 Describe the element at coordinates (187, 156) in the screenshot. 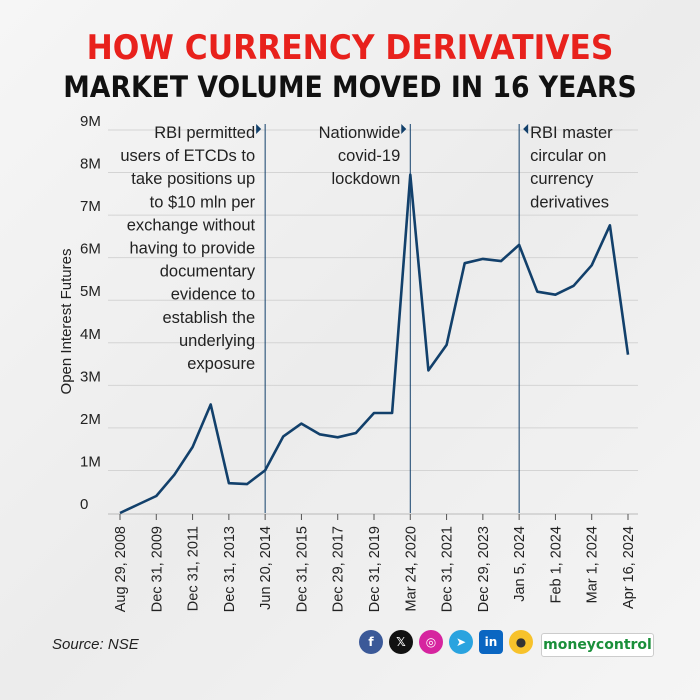

I see `annotation-text: users of ETCDs to` at that location.